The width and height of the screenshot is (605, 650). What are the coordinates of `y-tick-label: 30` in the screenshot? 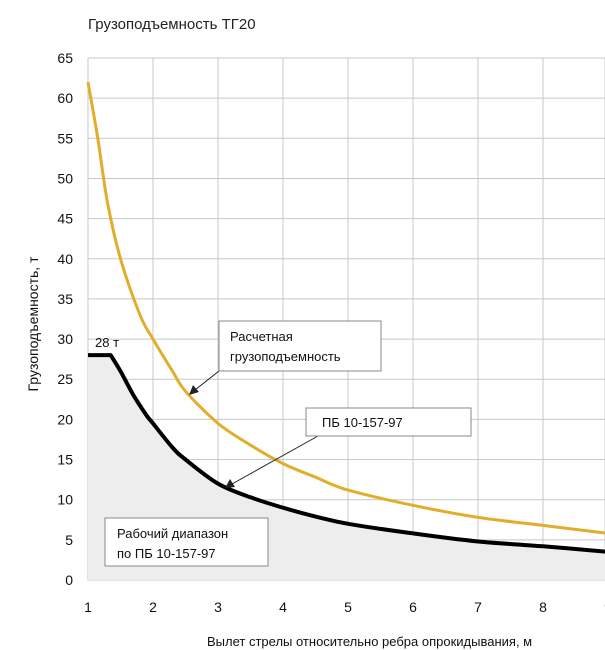 It's located at (65, 339).